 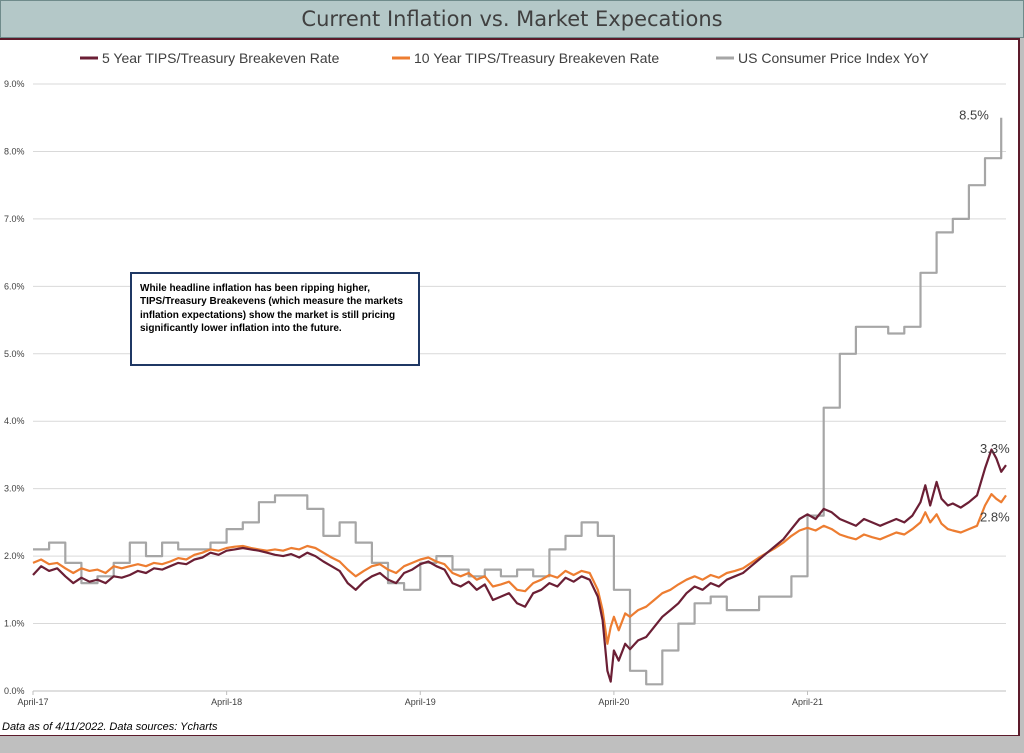 I want to click on x-tick-label: April-20, so click(x=613, y=702).